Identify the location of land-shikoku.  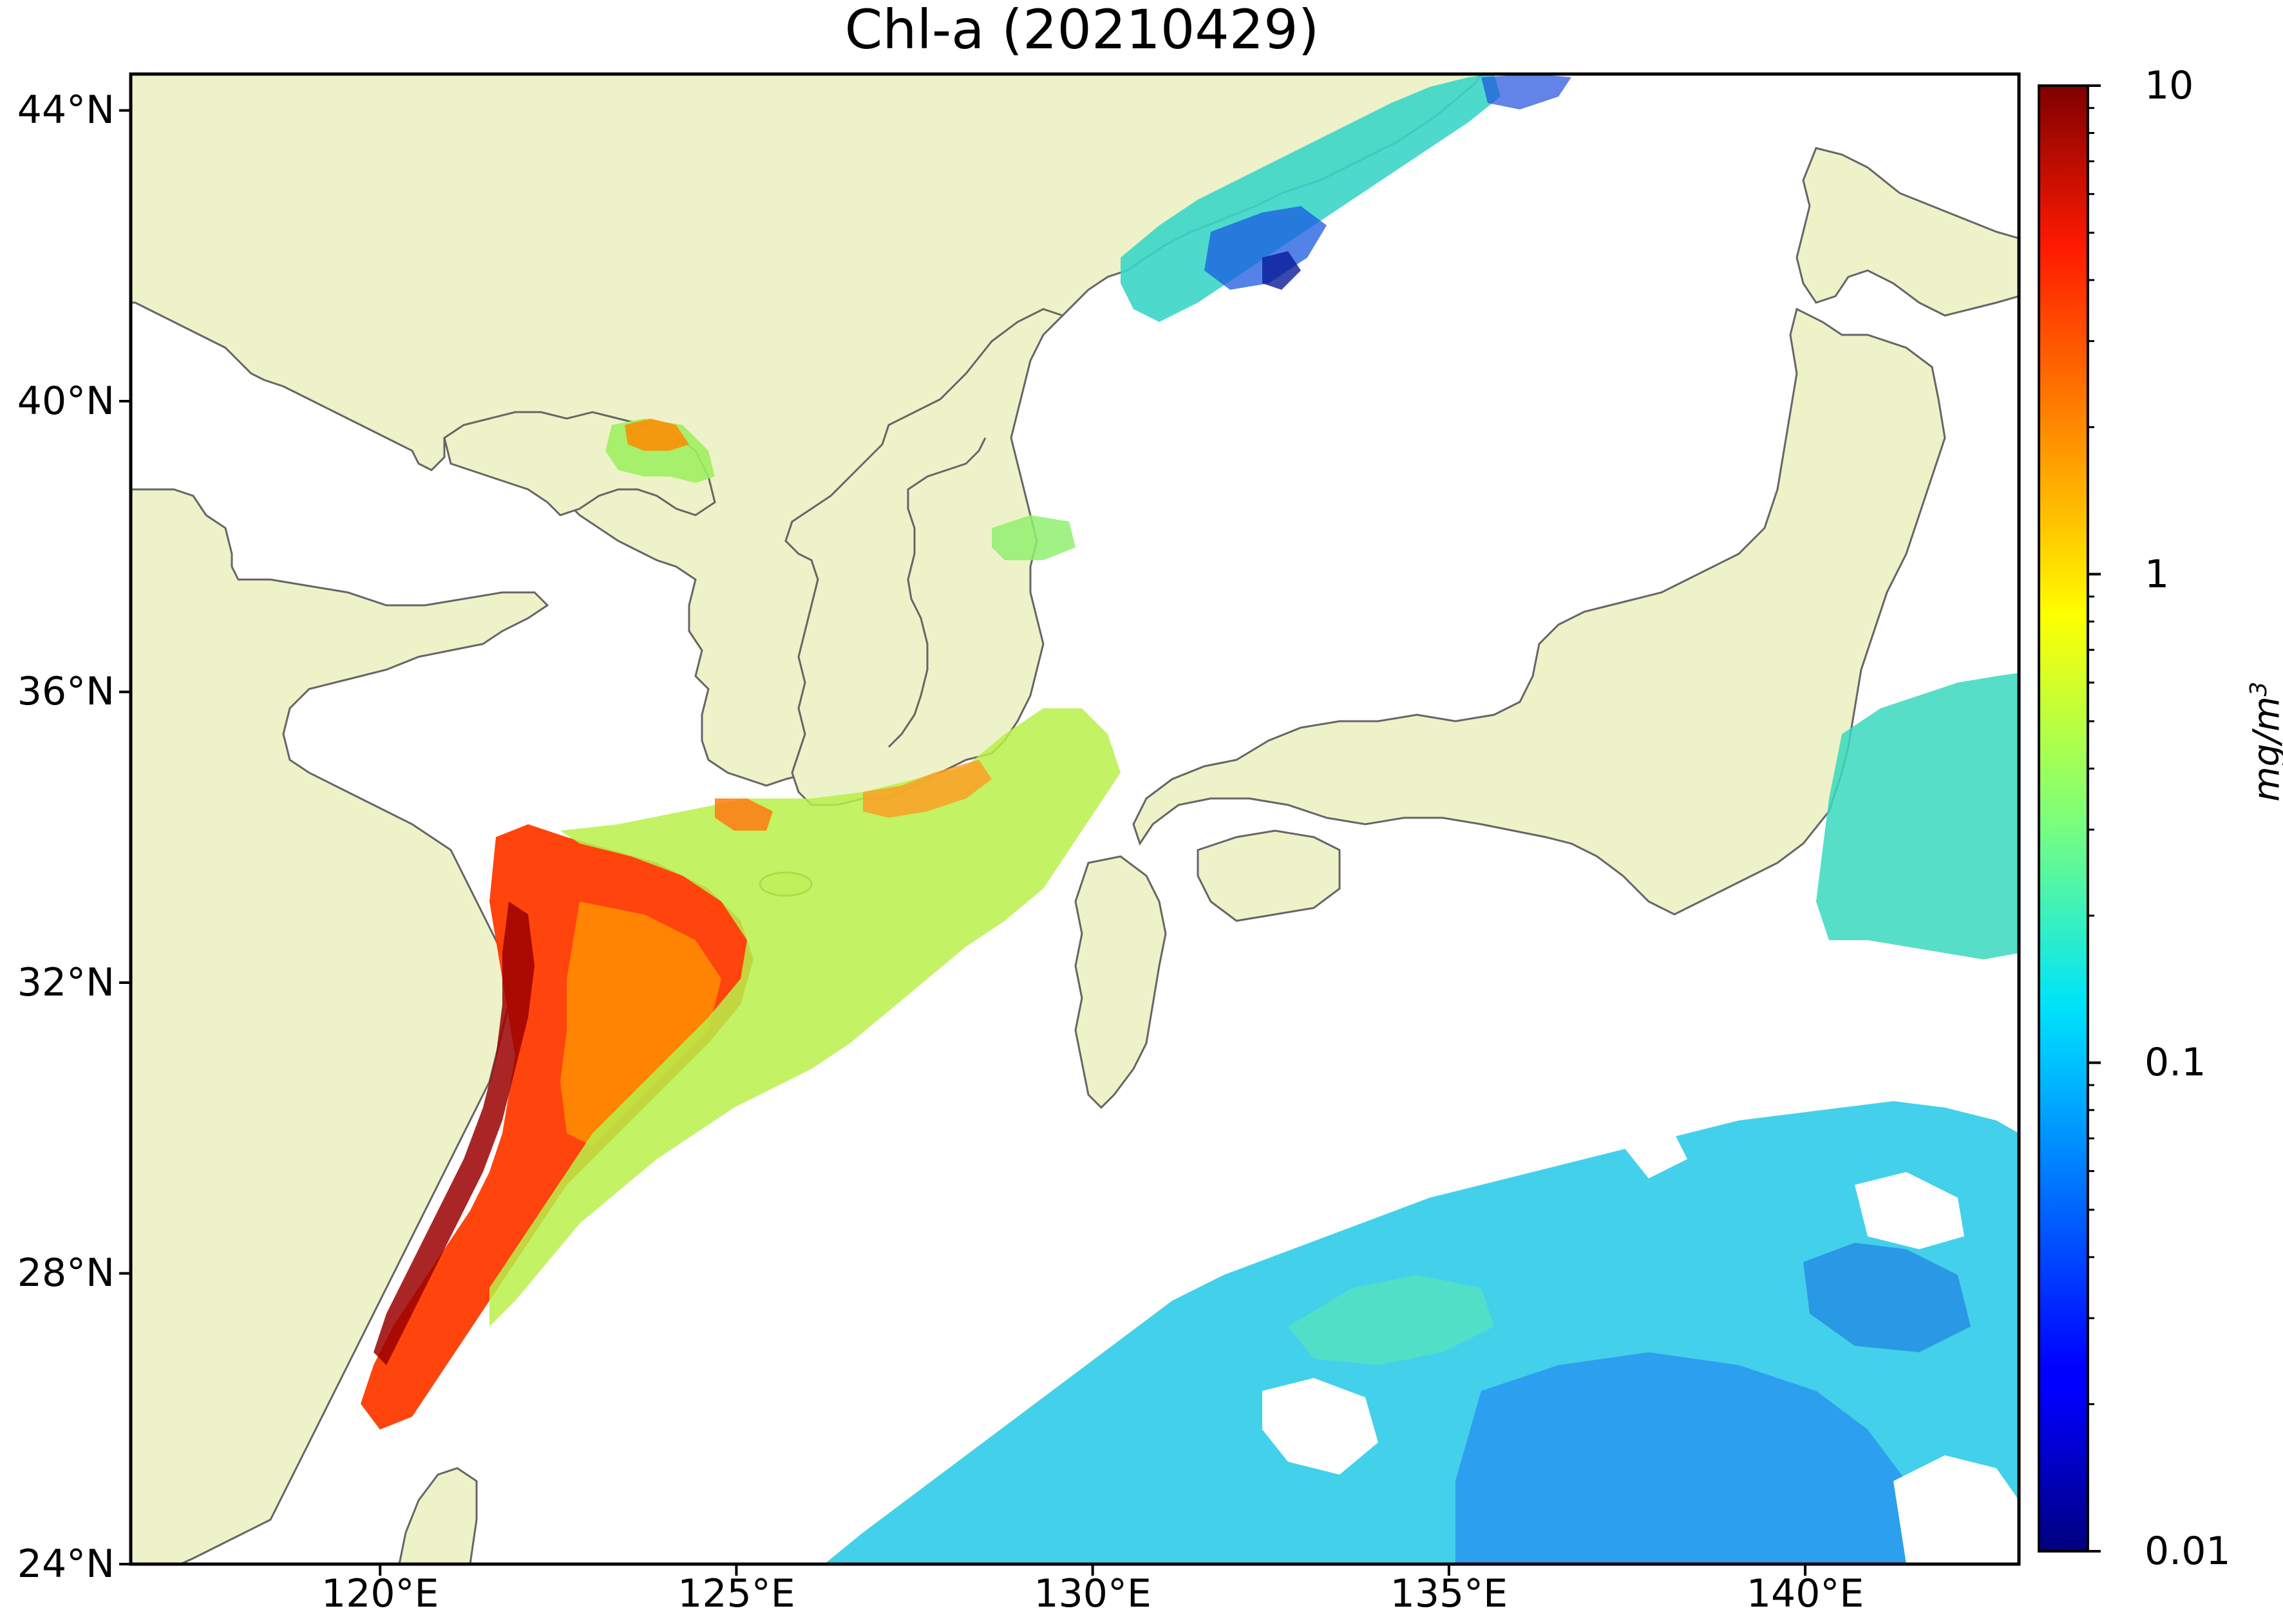
(1269, 876).